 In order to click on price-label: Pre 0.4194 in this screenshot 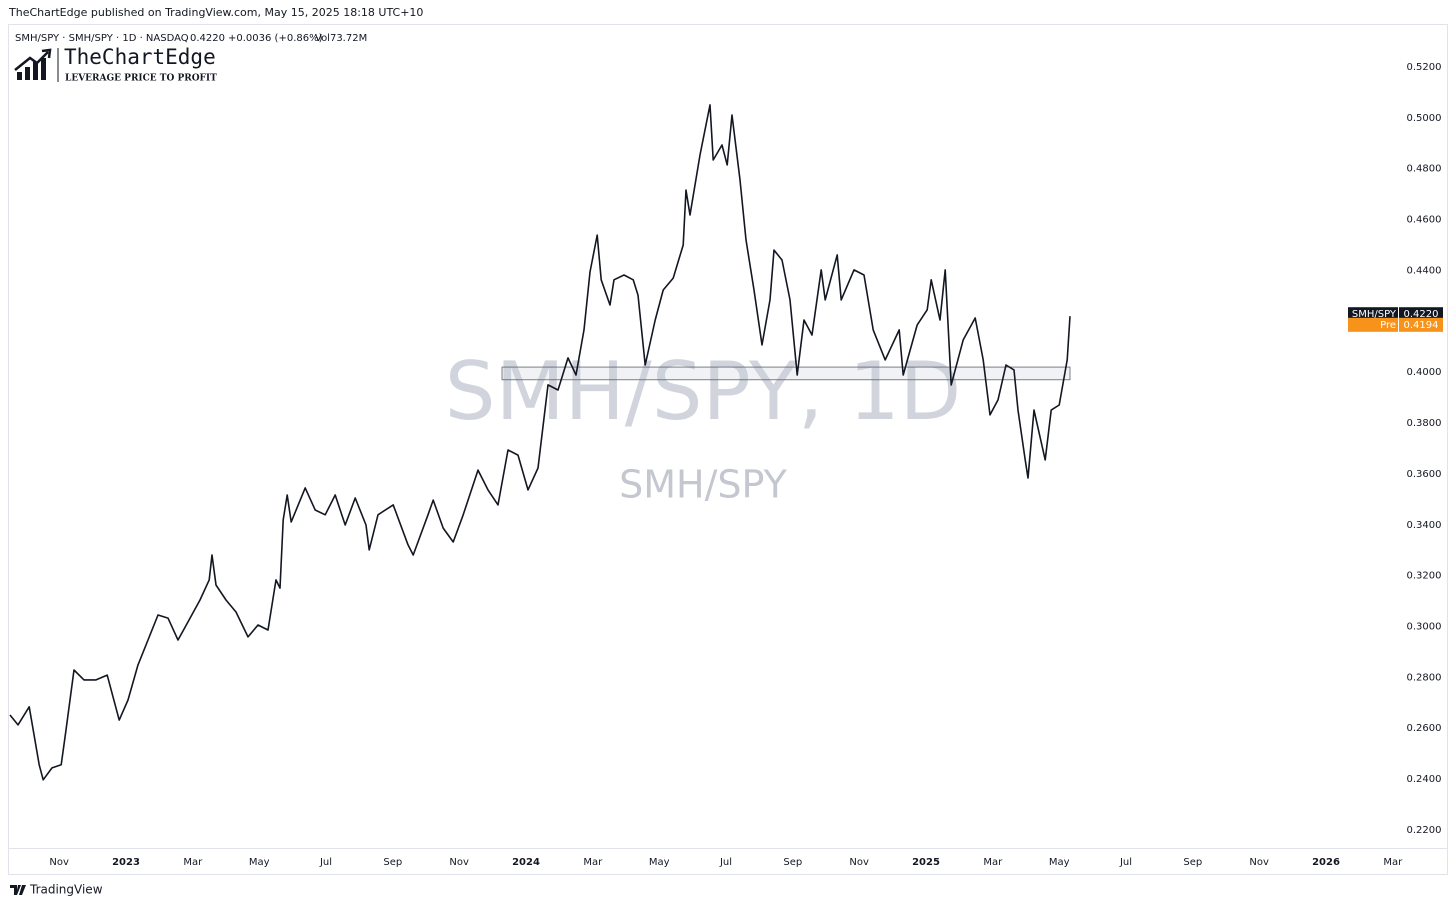, I will do `click(1395, 324)`.